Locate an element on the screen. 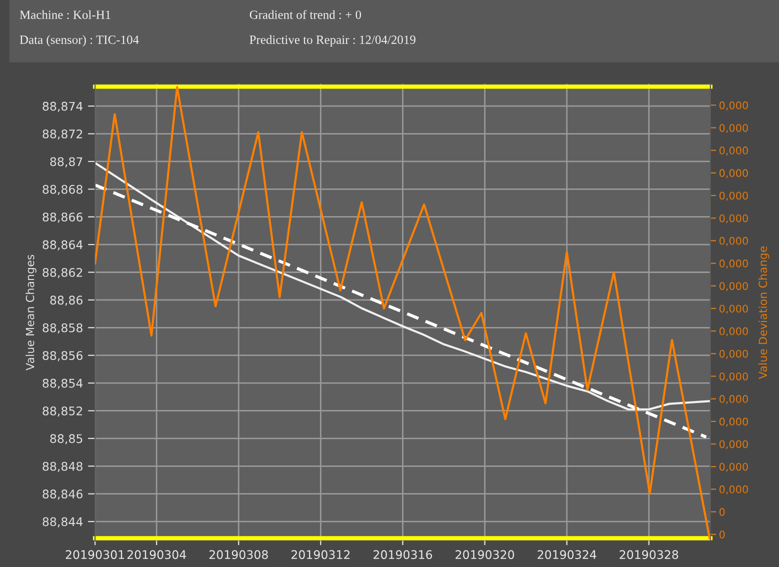 This screenshot has height=567, width=779. x-tick-label: 20190320 is located at coordinates (485, 555).